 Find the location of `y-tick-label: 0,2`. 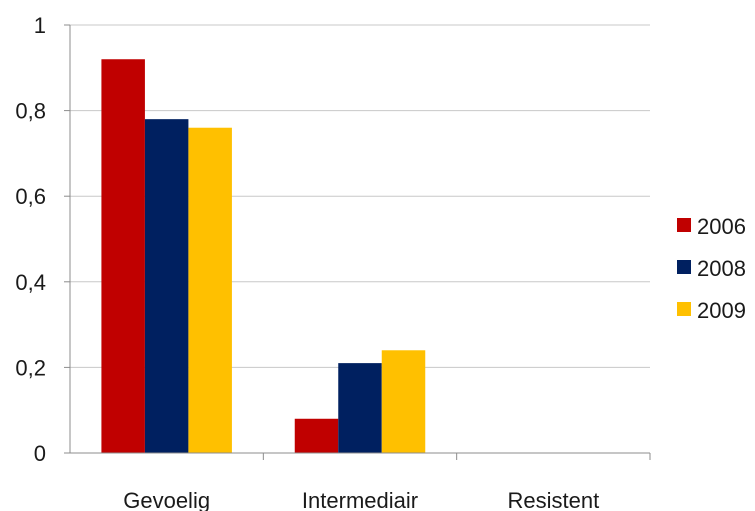

y-tick-label: 0,2 is located at coordinates (30, 367).